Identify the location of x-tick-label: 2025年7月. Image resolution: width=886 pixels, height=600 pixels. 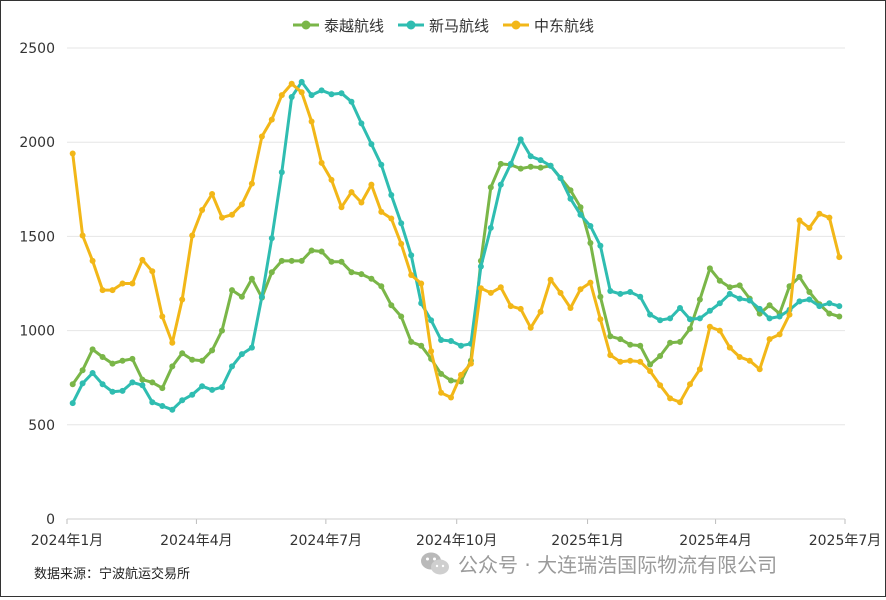
(845, 541).